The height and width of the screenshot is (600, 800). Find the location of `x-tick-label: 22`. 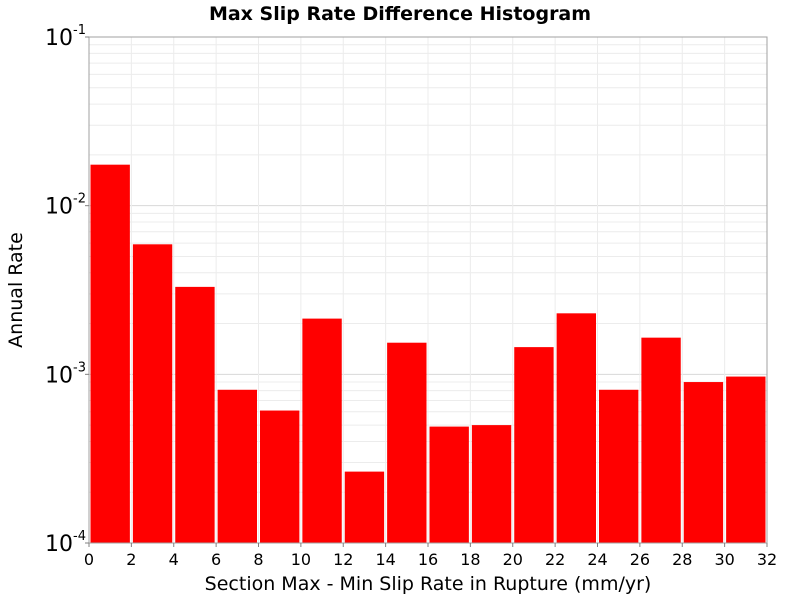

x-tick-label: 22 is located at coordinates (555, 559).